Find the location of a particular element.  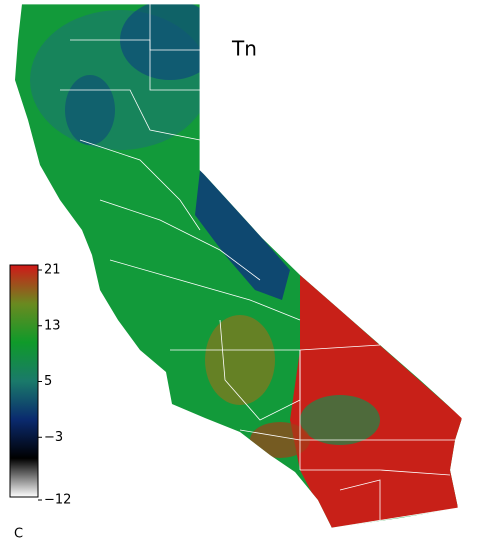

colorbar-tick-label: 5 is located at coordinates (48, 381).